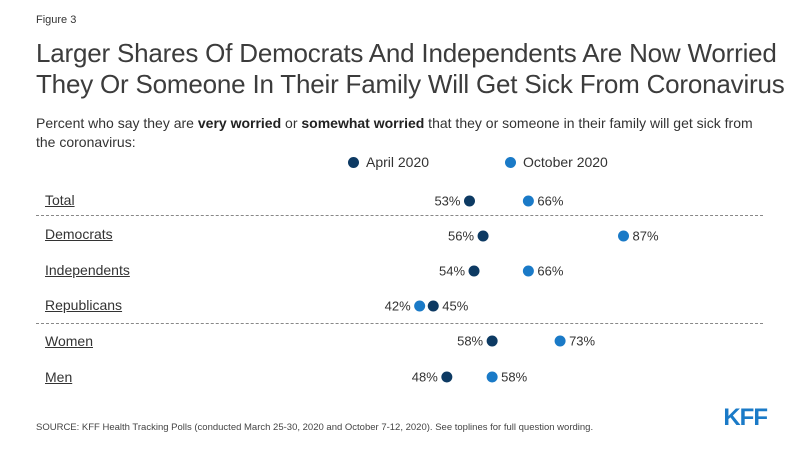  I want to click on subtitle-bold-1: very worried, so click(239, 123).